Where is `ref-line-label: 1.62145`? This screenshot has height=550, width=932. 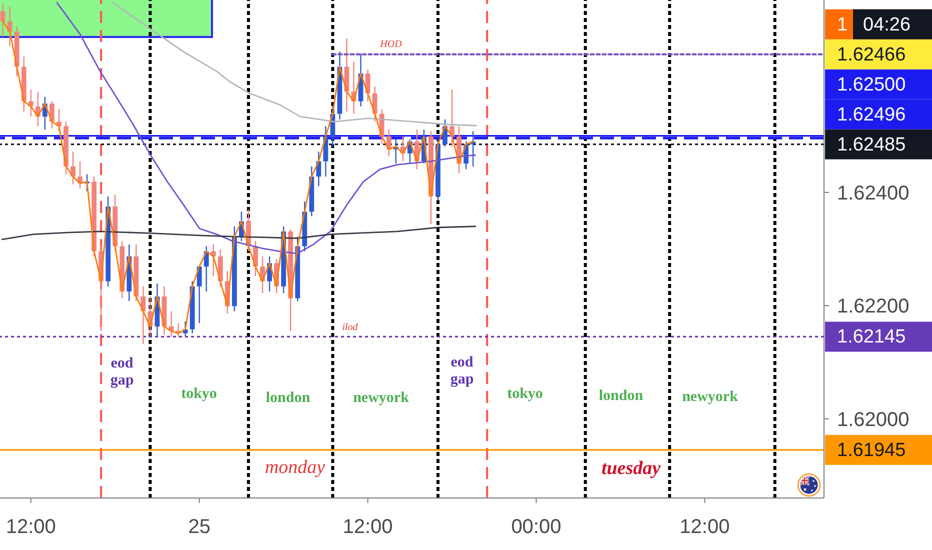
ref-line-label: 1.62145 is located at coordinates (871, 337).